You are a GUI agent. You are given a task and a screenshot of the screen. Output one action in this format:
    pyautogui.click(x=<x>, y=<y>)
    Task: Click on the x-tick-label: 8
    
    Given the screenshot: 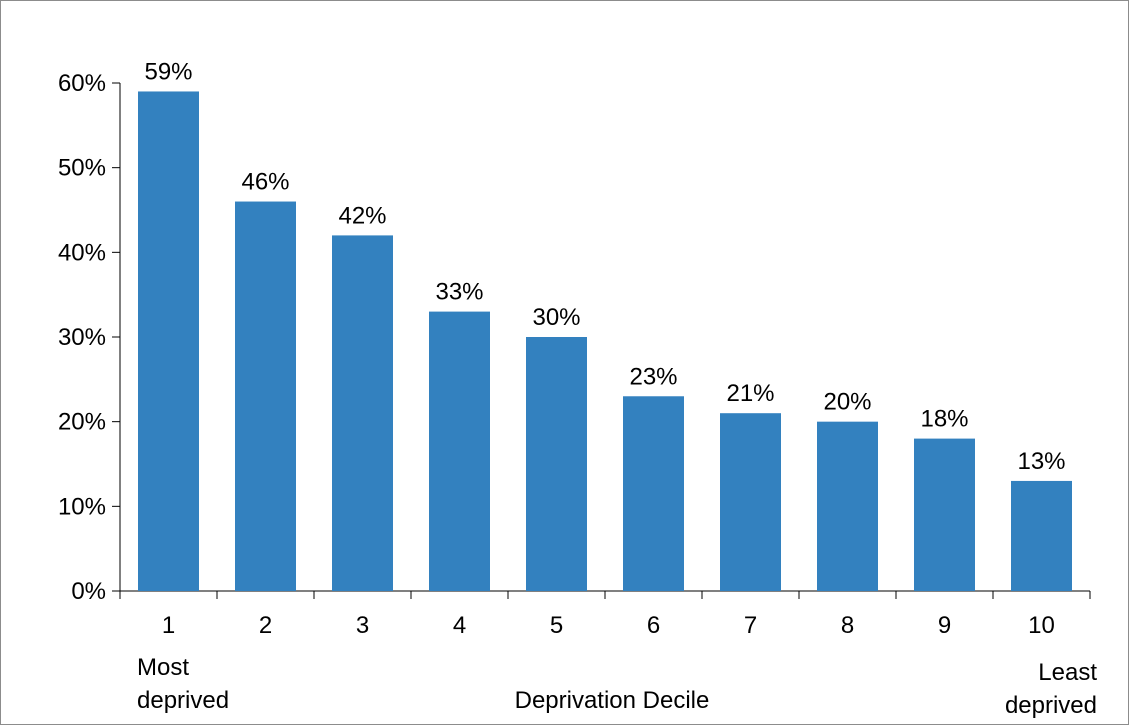 What is the action you would take?
    pyautogui.click(x=847, y=625)
    